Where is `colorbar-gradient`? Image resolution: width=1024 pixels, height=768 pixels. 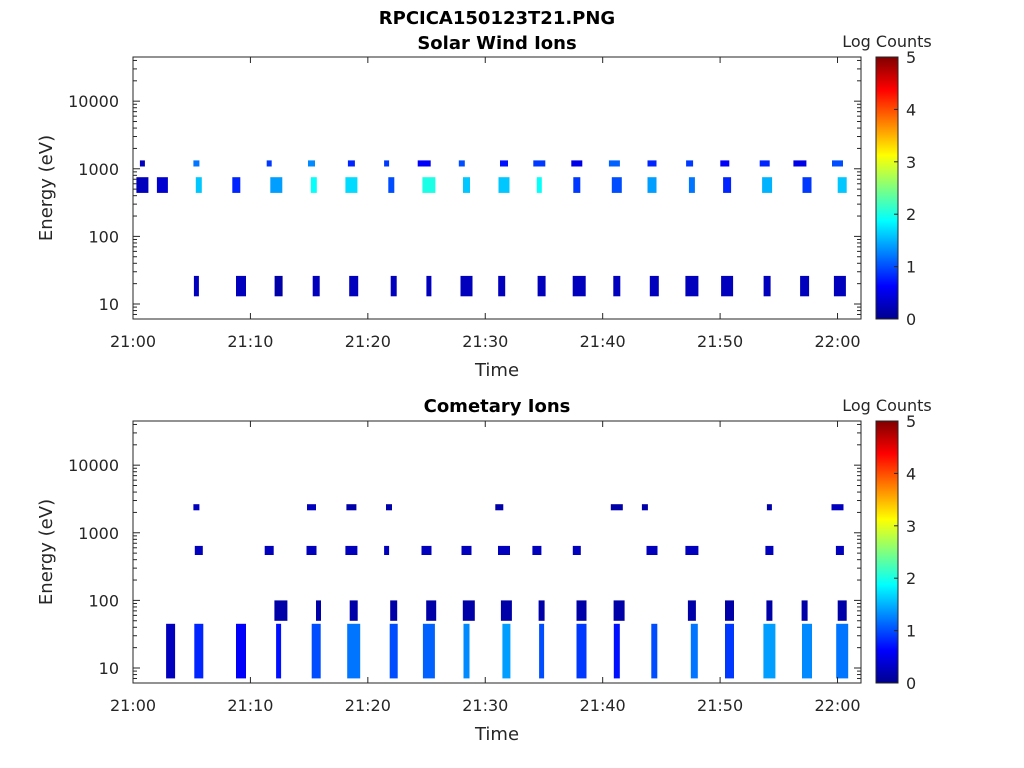 colorbar-gradient is located at coordinates (887, 188).